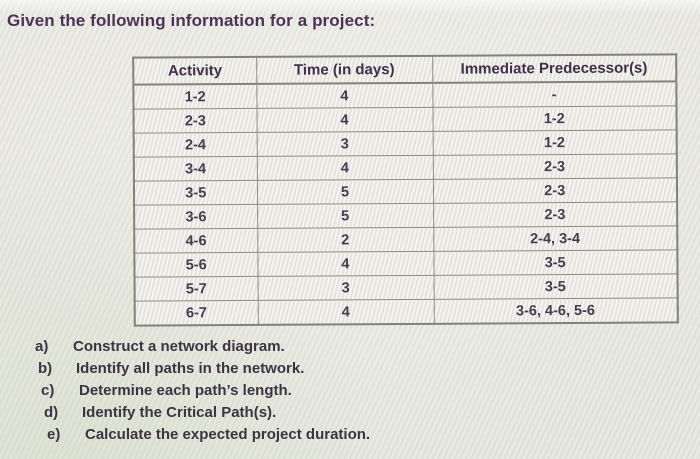  Describe the element at coordinates (554, 94) in the screenshot. I see `cell-predecessors: -` at that location.